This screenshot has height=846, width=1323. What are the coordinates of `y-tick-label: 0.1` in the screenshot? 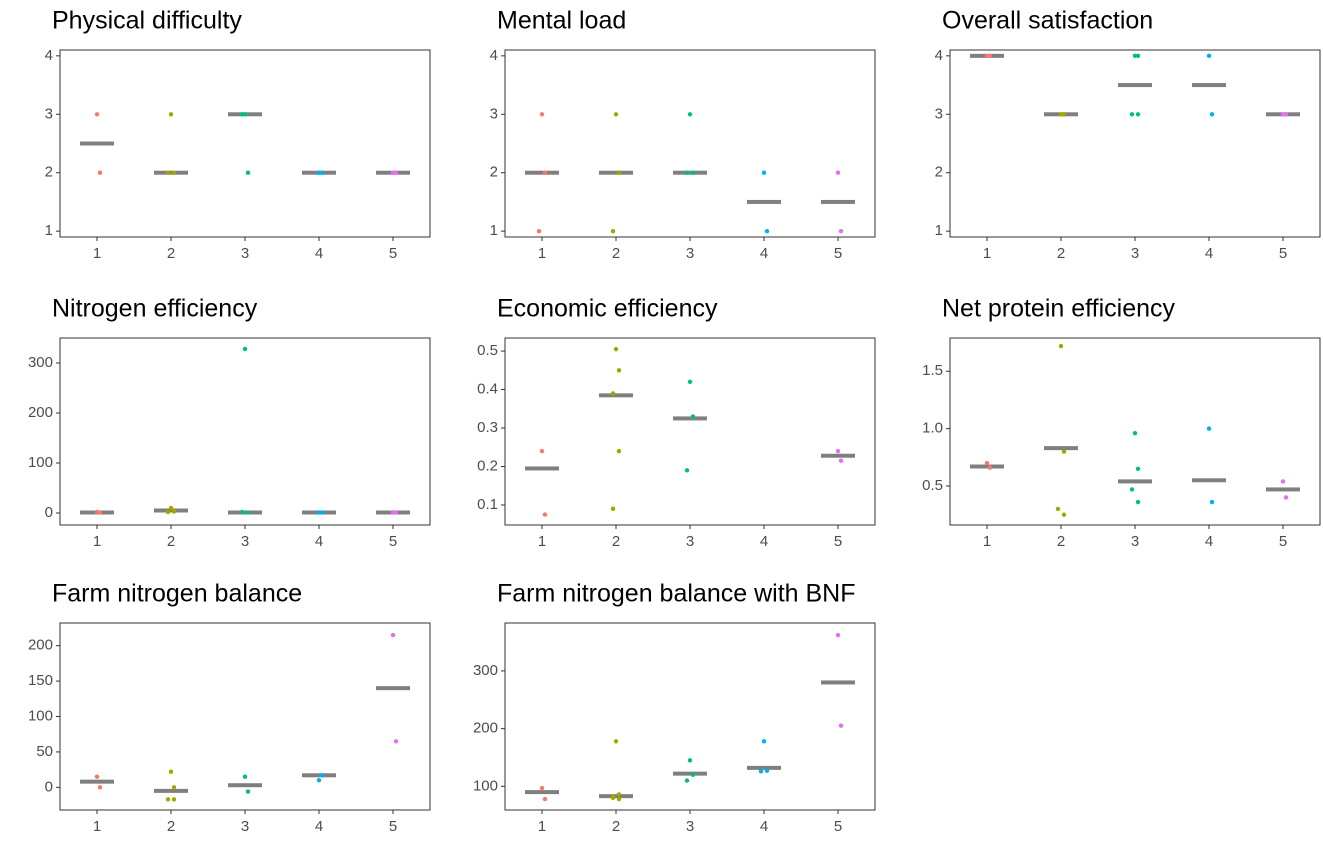 It's located at (487, 504).